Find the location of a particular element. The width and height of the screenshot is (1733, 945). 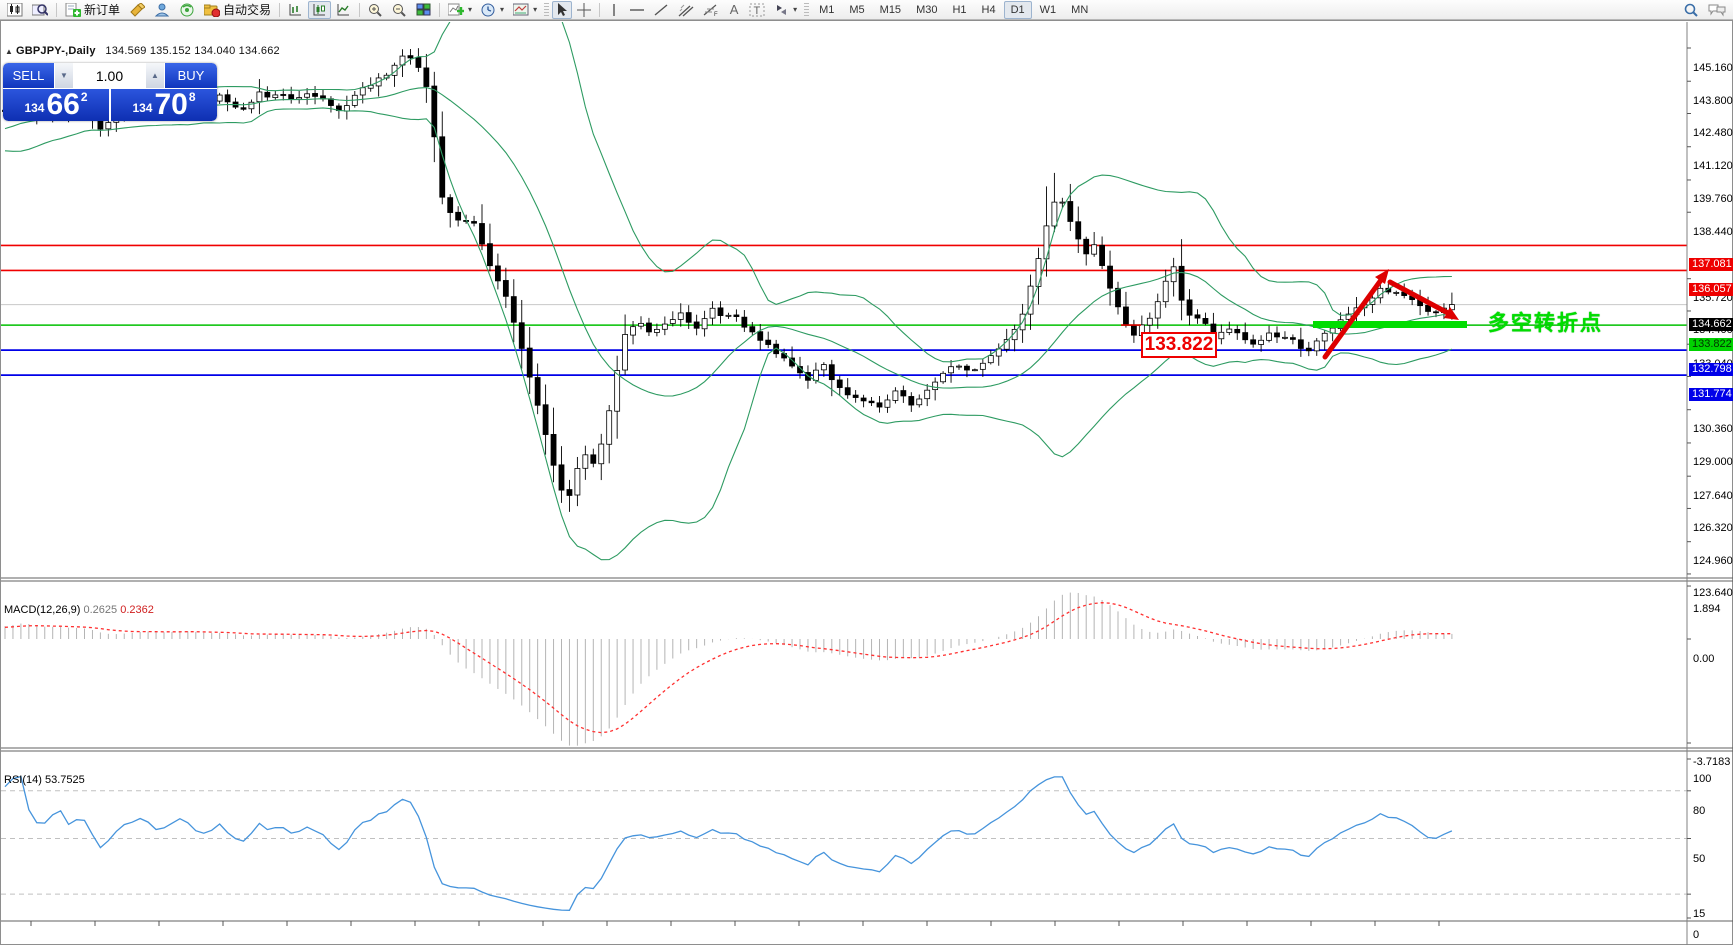

volume-increase-button: ▲ is located at coordinates (155, 75).